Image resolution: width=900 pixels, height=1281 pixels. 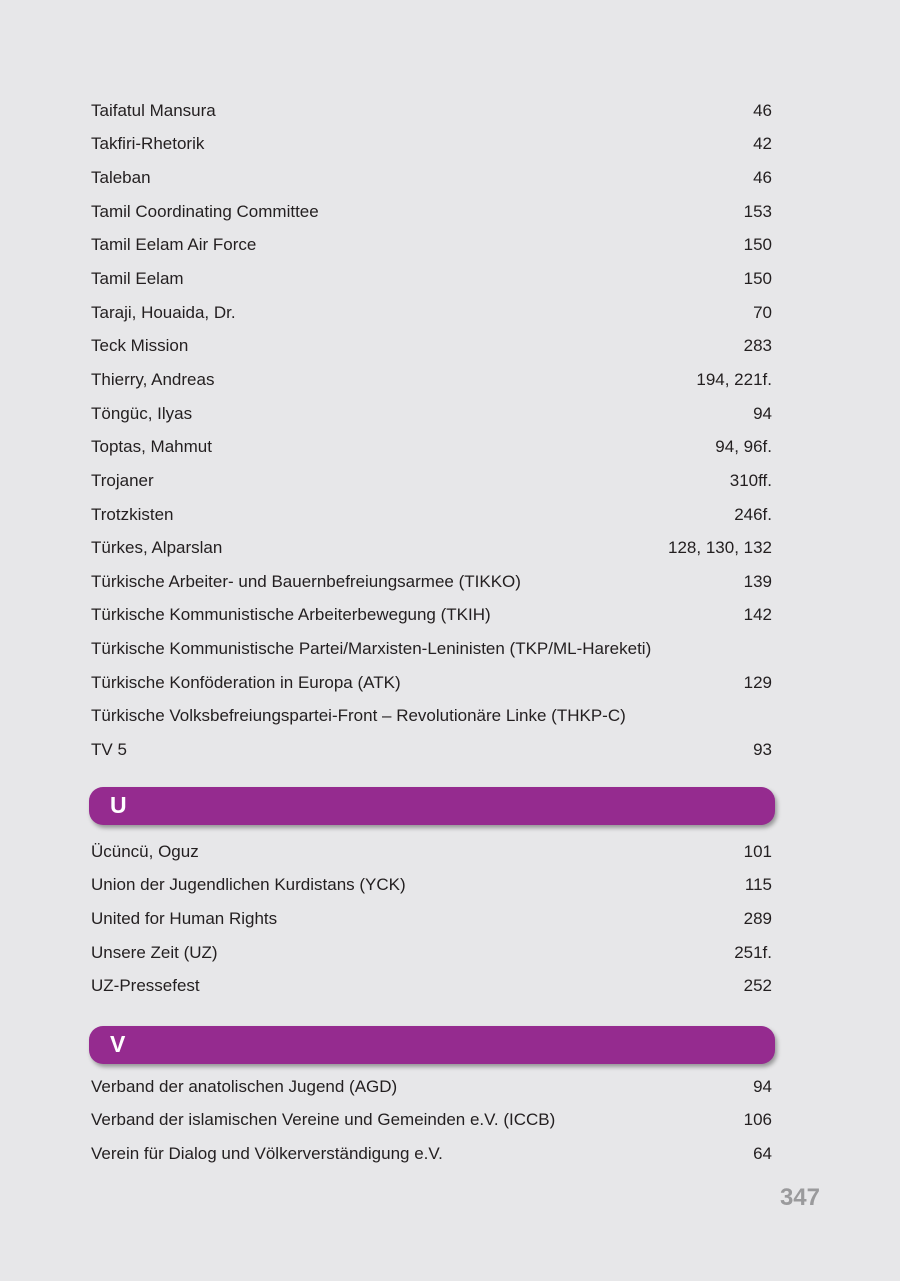 I want to click on index-entry: United for Human Rights 289, so click(x=431, y=919).